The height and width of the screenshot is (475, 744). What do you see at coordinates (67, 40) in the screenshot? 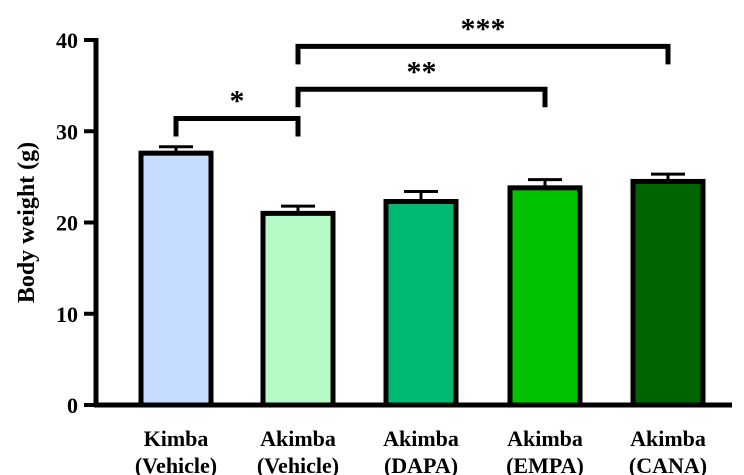
I see `y-tick-label-4: 40` at bounding box center [67, 40].